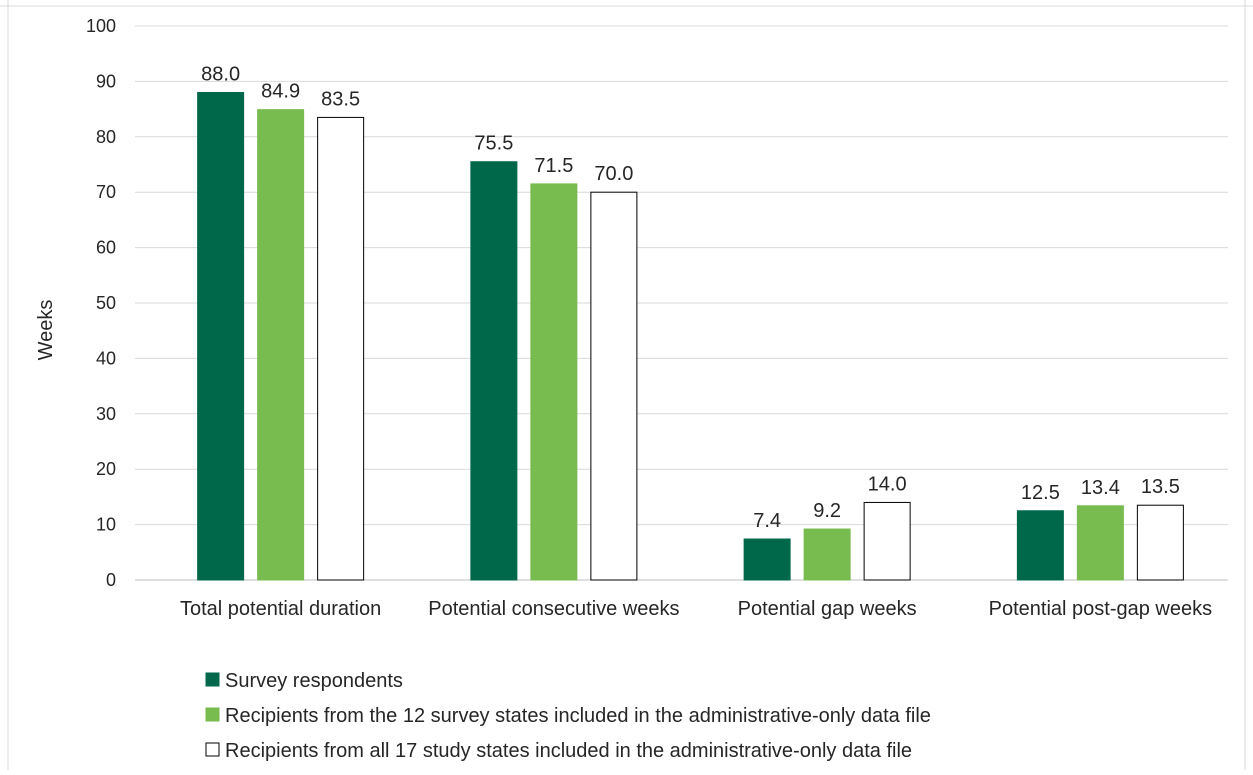 This screenshot has width=1253, height=775. Describe the element at coordinates (1100, 609) in the screenshot. I see `category-label: Potential post-gap weeks` at that location.